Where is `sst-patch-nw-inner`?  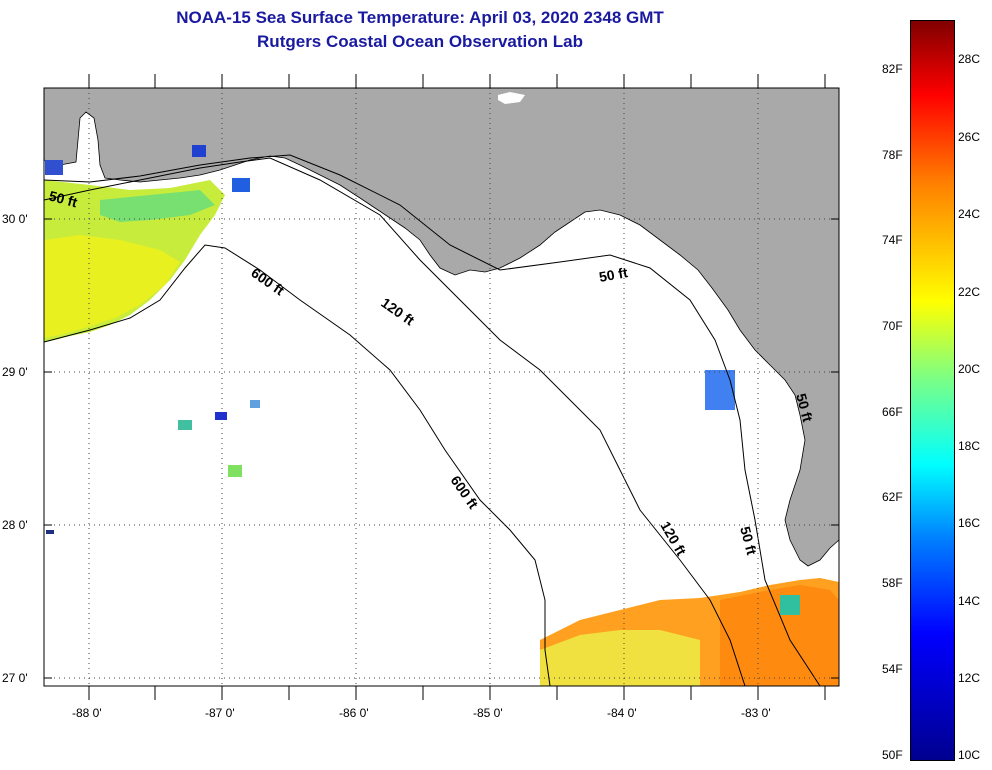 sst-patch-nw-inner is located at coordinates (112, 286).